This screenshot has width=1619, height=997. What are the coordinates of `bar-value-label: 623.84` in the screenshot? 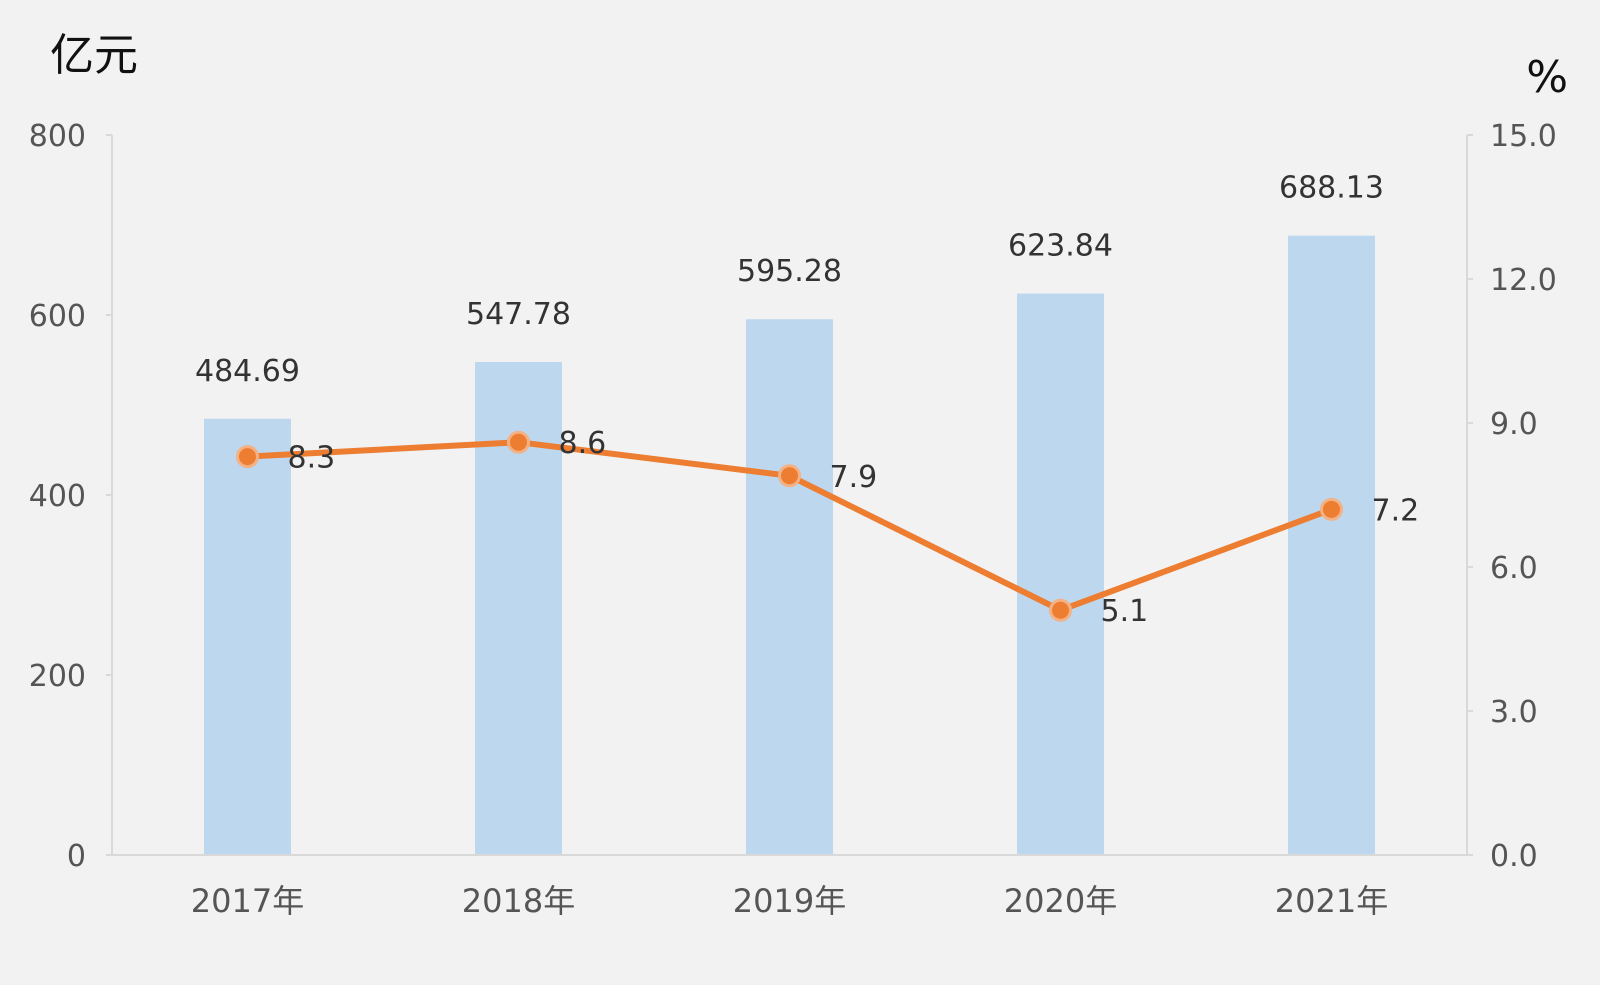 It's located at (1060, 246).